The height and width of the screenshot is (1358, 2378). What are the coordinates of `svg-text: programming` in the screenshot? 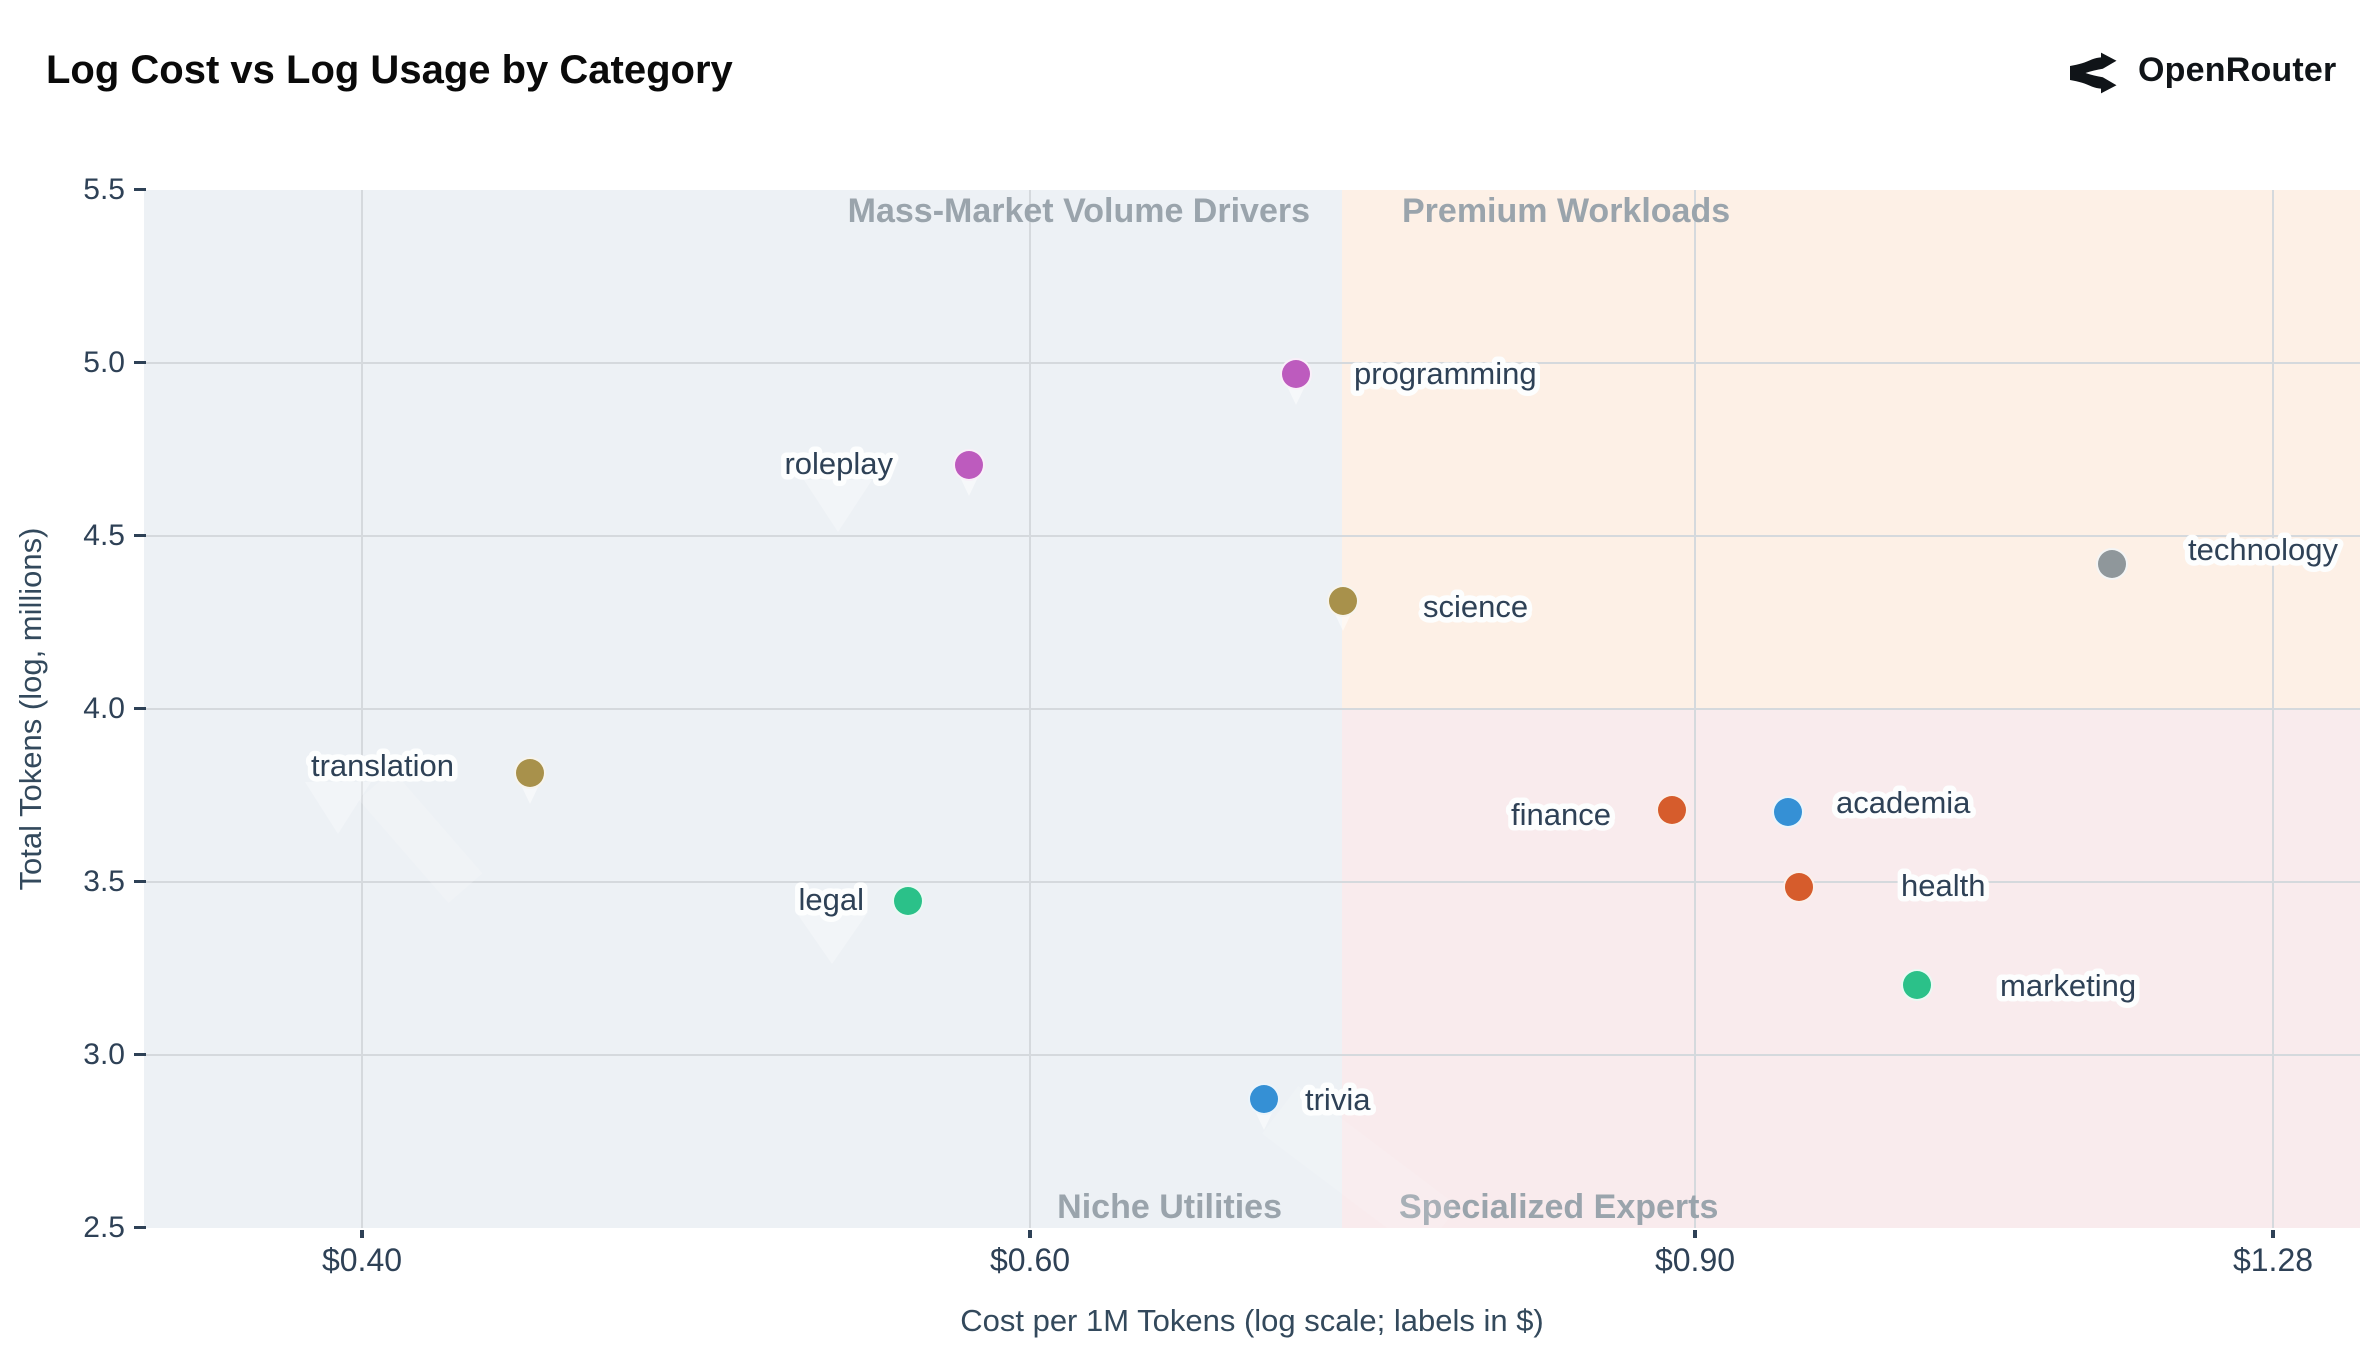 It's located at (1445, 373).